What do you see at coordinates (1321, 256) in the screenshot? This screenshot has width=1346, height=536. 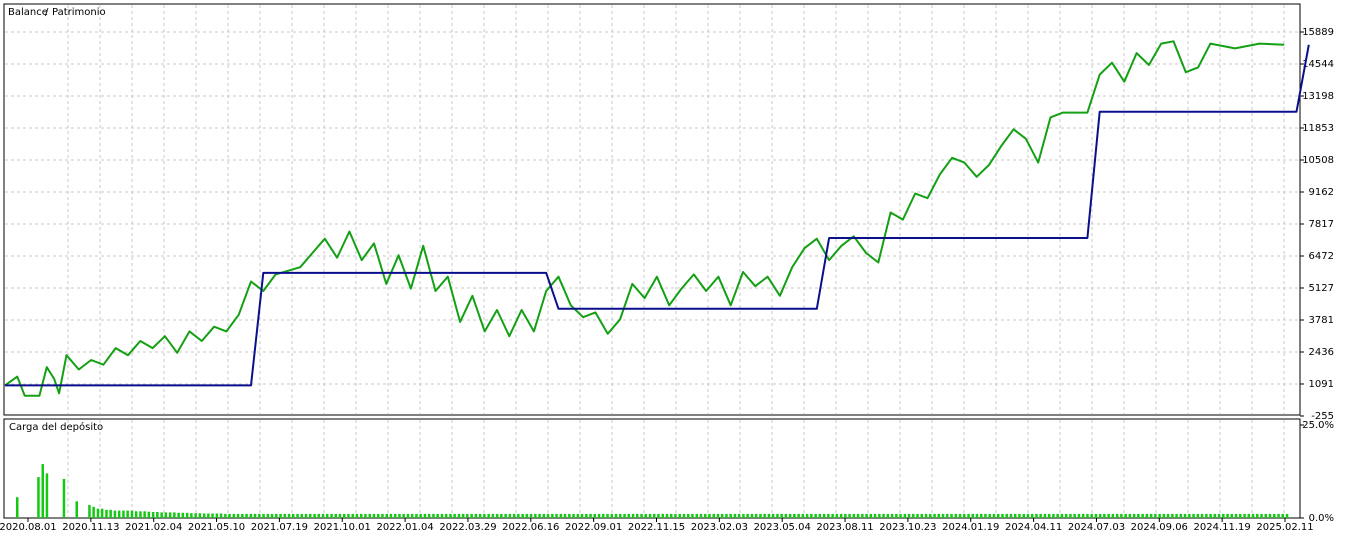 I see `y-tick-label: 6472` at bounding box center [1321, 256].